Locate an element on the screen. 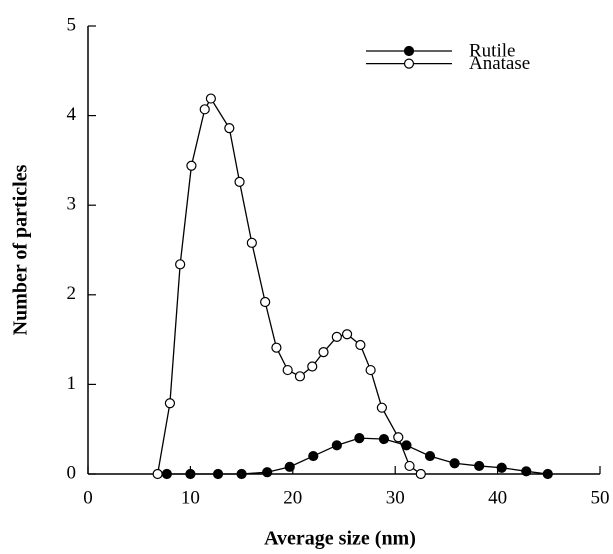 The width and height of the screenshot is (613, 554). y-tick-label: 0 is located at coordinates (72, 472).